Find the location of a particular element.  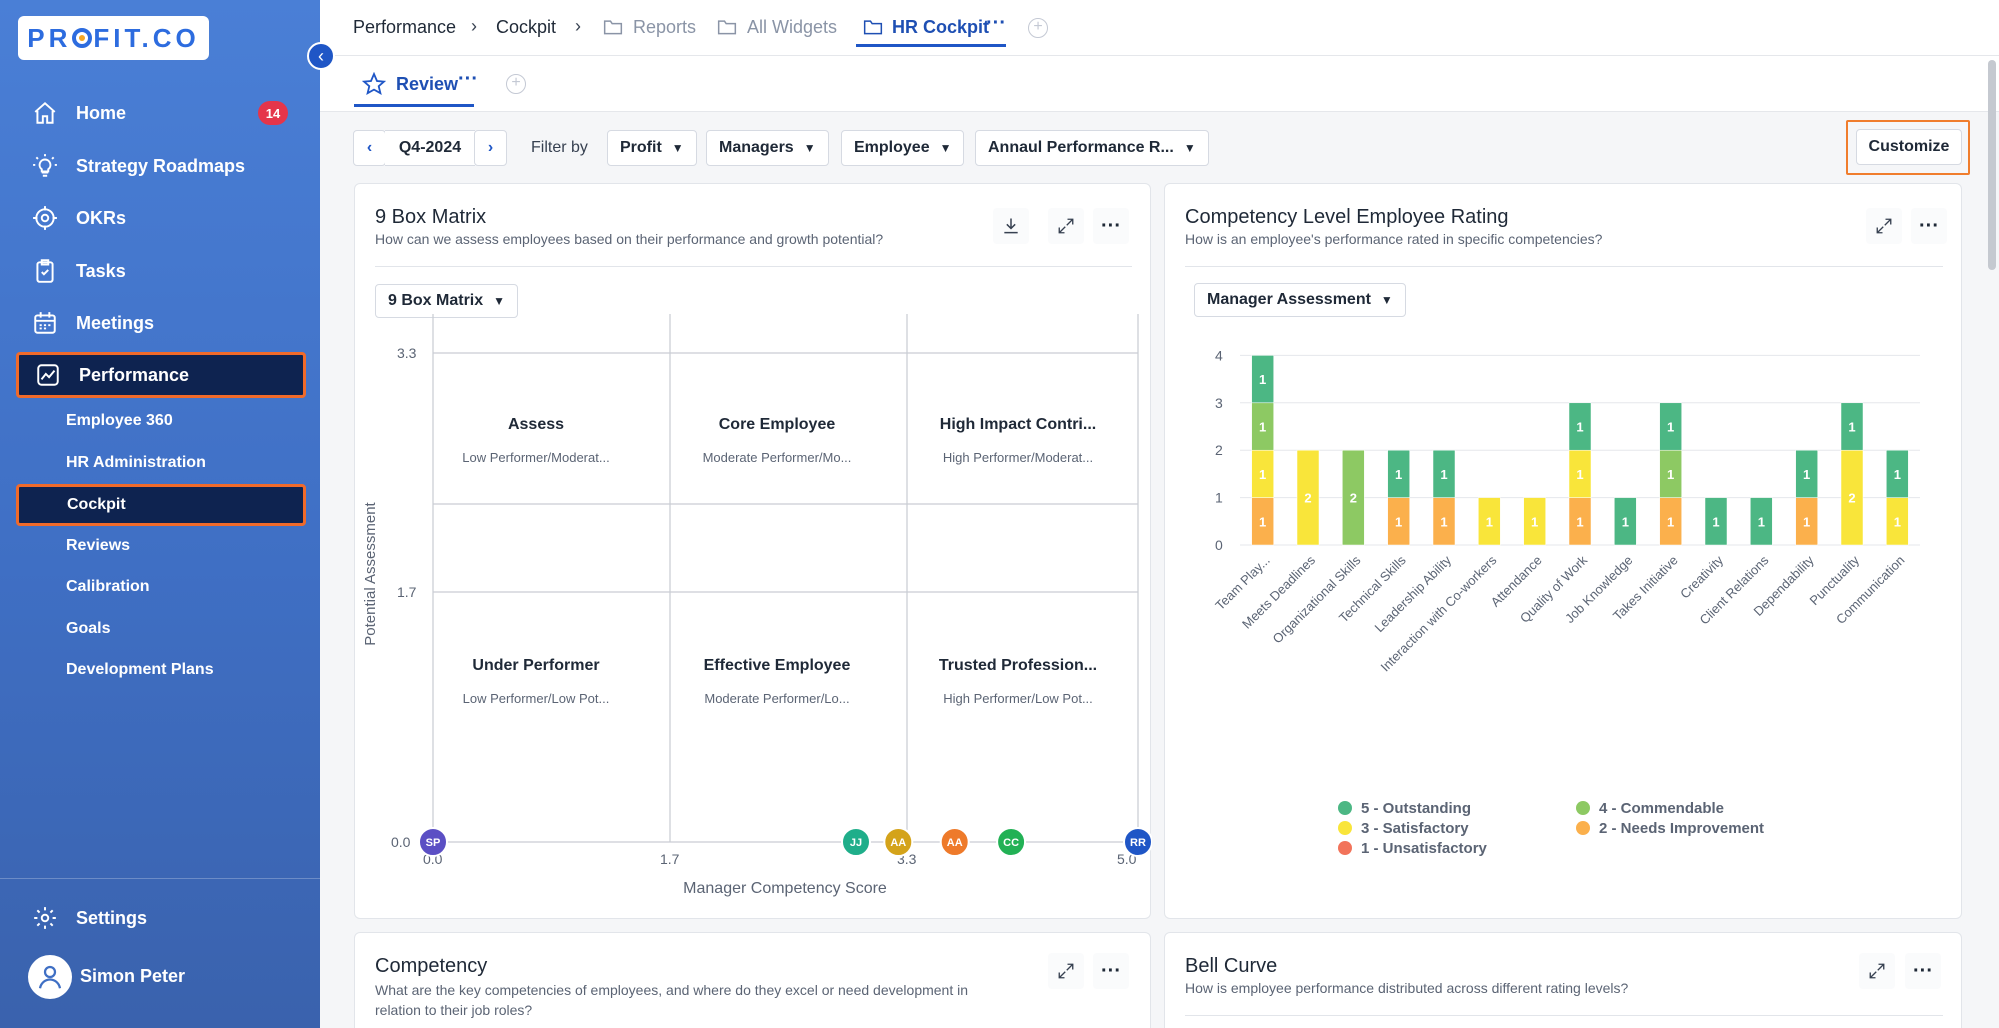

legend-label: 1 - Unsatisfactory is located at coordinates (1424, 848).